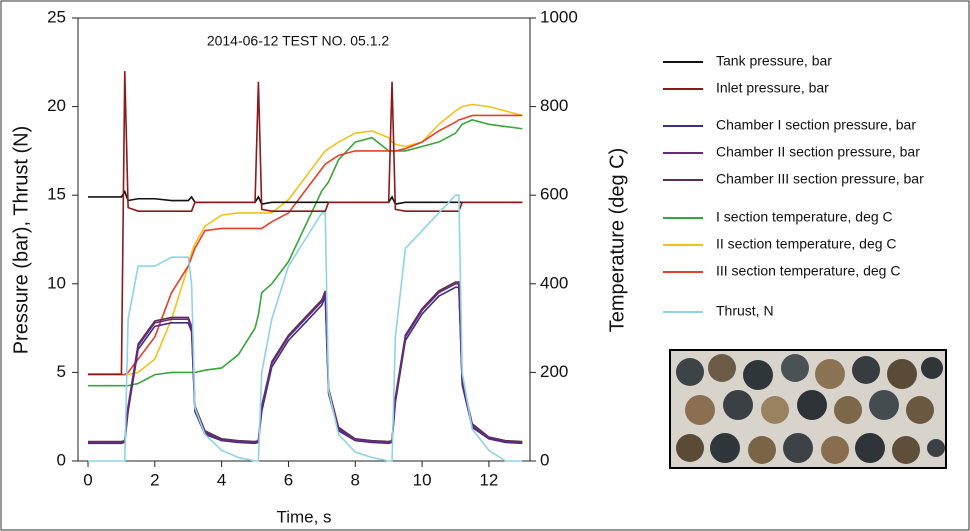 This screenshot has width=970, height=531. What do you see at coordinates (61, 371) in the screenshot?
I see `y-tick-label: 5` at bounding box center [61, 371].